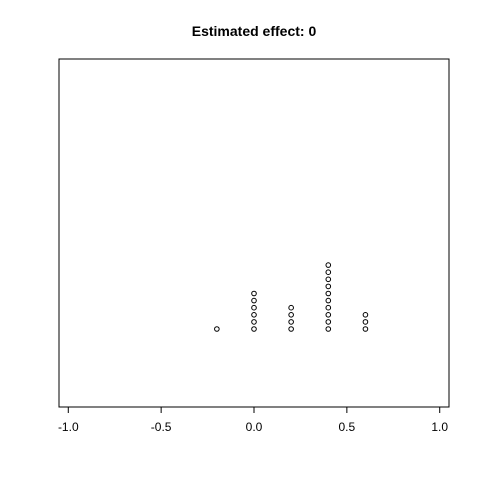 Image resolution: width=480 pixels, height=480 pixels. I want to click on x-axis: -1.0 -0.5 0.0 0.5 1.0, so click(253, 420).